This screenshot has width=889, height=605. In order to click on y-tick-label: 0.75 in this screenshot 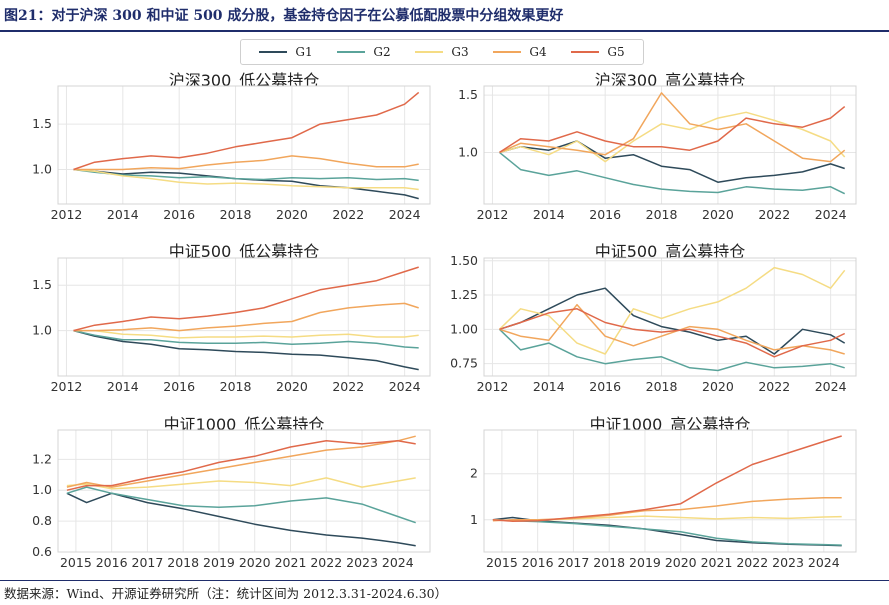, I will do `click(464, 363)`.